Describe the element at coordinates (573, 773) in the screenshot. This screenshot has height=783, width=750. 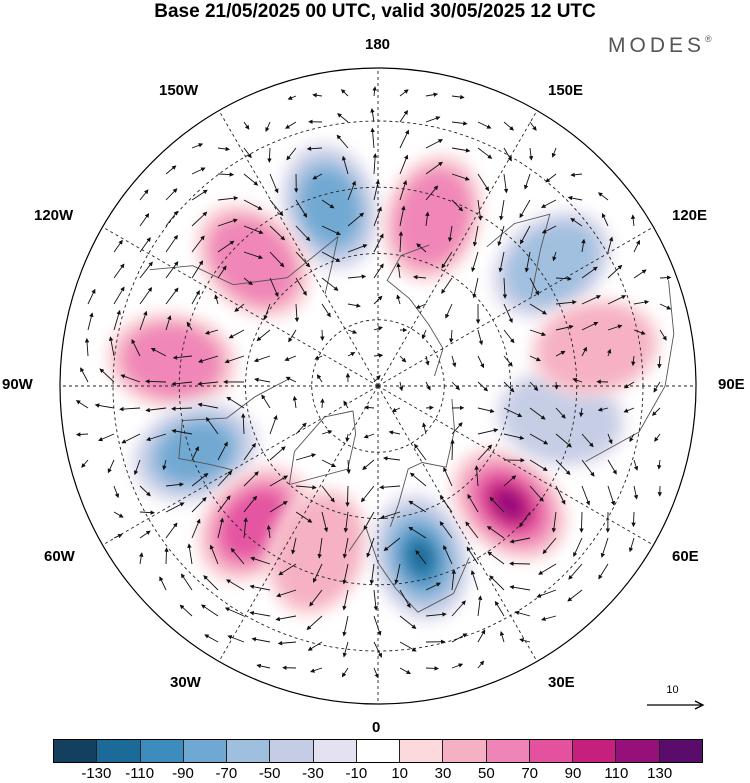
I see `colorbar-tick-label: 90` at that location.